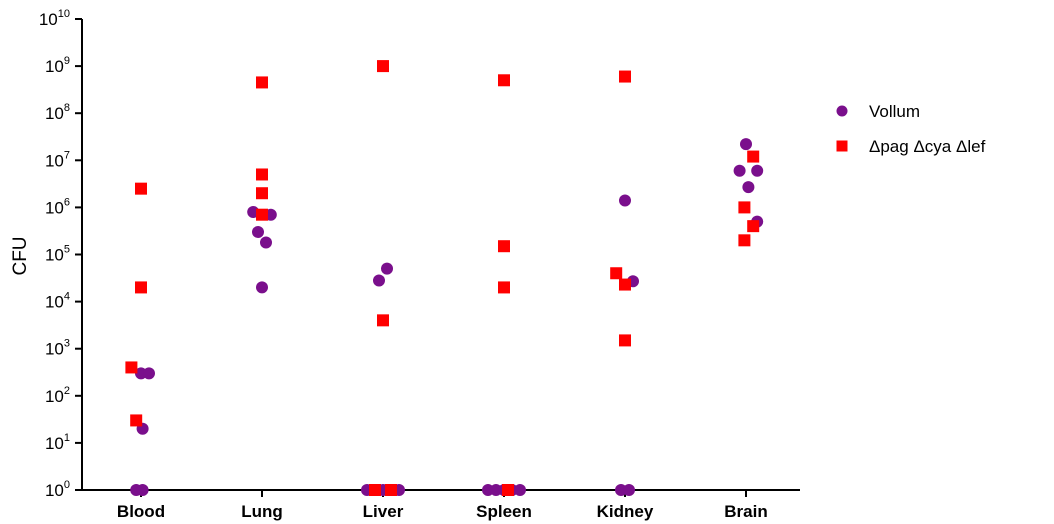 The image size is (1054, 524). I want to click on x-tick-label-spleen: Spleen, so click(504, 511).